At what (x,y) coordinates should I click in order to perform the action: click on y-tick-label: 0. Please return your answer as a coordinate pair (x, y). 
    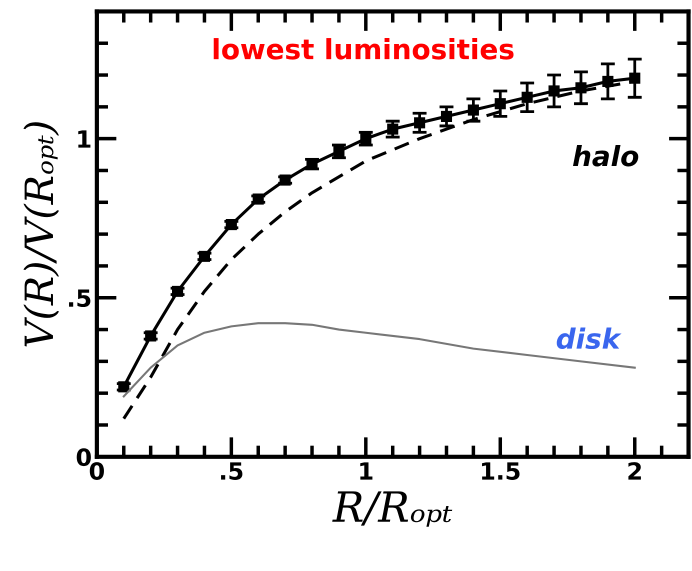
    Looking at the image, I should click on (83, 457).